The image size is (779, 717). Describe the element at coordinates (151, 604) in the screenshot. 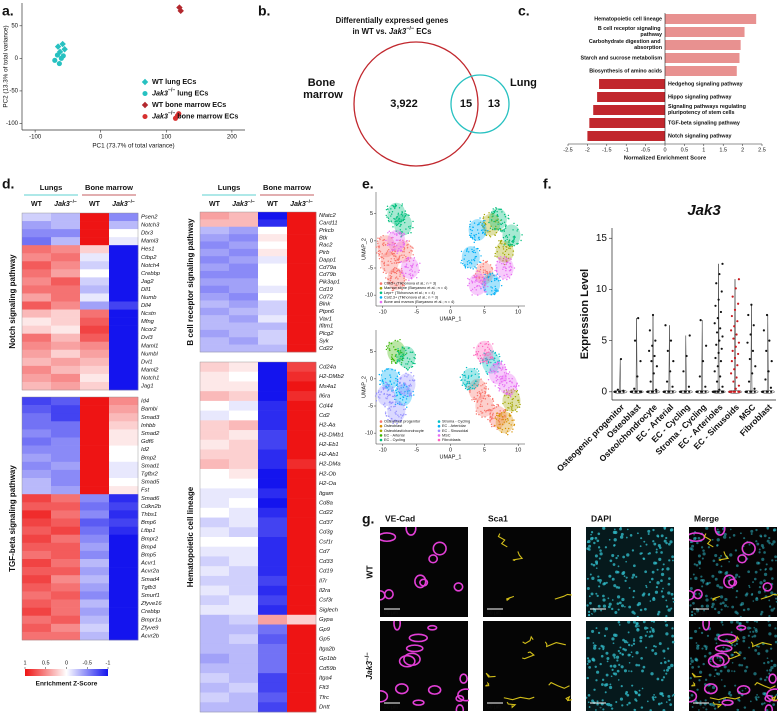

I see `gene-label: Zfyve16` at that location.